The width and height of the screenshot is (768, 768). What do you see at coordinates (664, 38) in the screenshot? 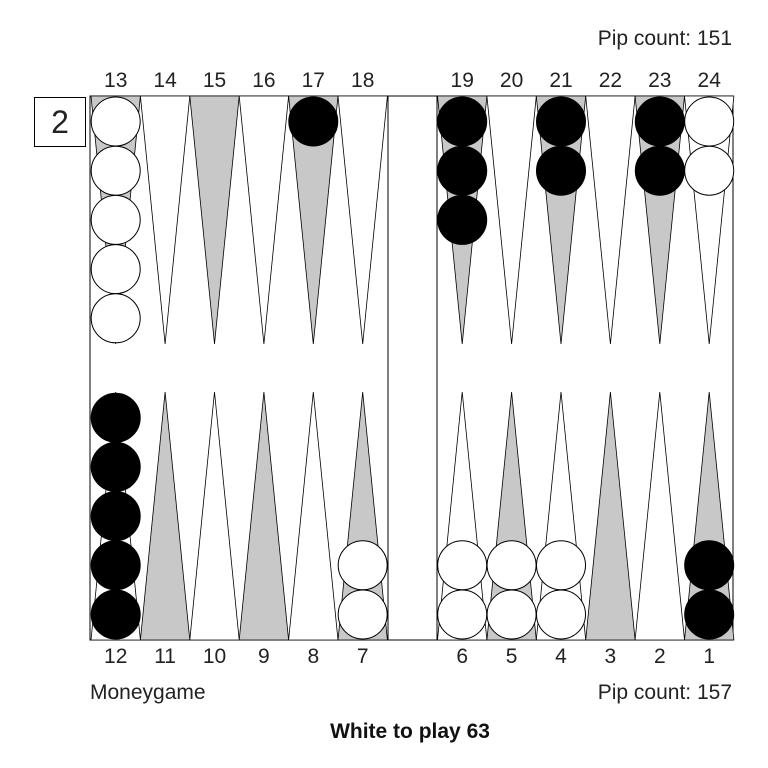
I see `top-pip-count: Pip count: 151` at bounding box center [664, 38].